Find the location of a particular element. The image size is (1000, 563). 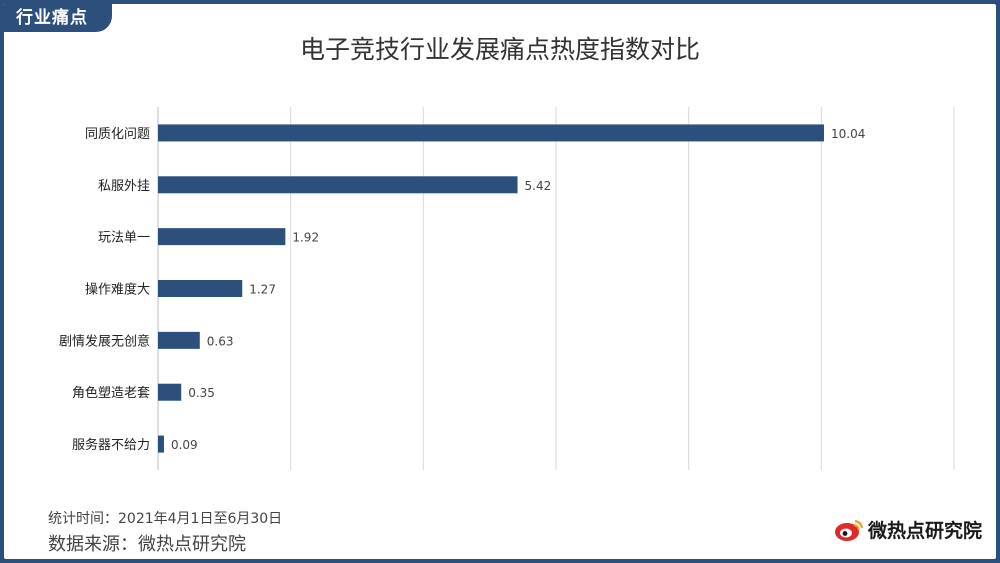

section-tag: 行业痛点 is located at coordinates (58, 18).